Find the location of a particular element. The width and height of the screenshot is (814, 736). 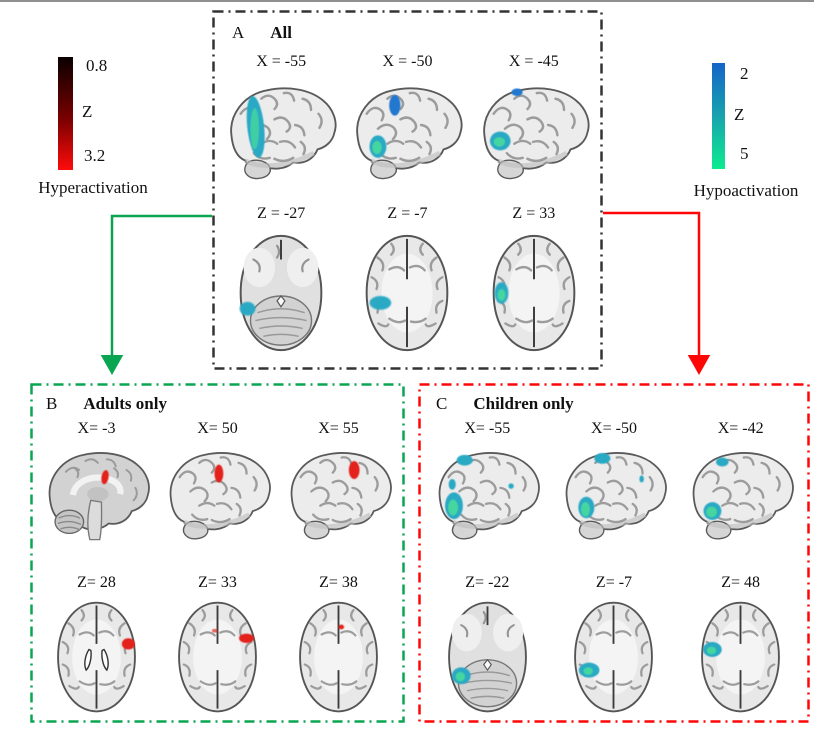

panel-children-sagittal-row is located at coordinates (614, 495).